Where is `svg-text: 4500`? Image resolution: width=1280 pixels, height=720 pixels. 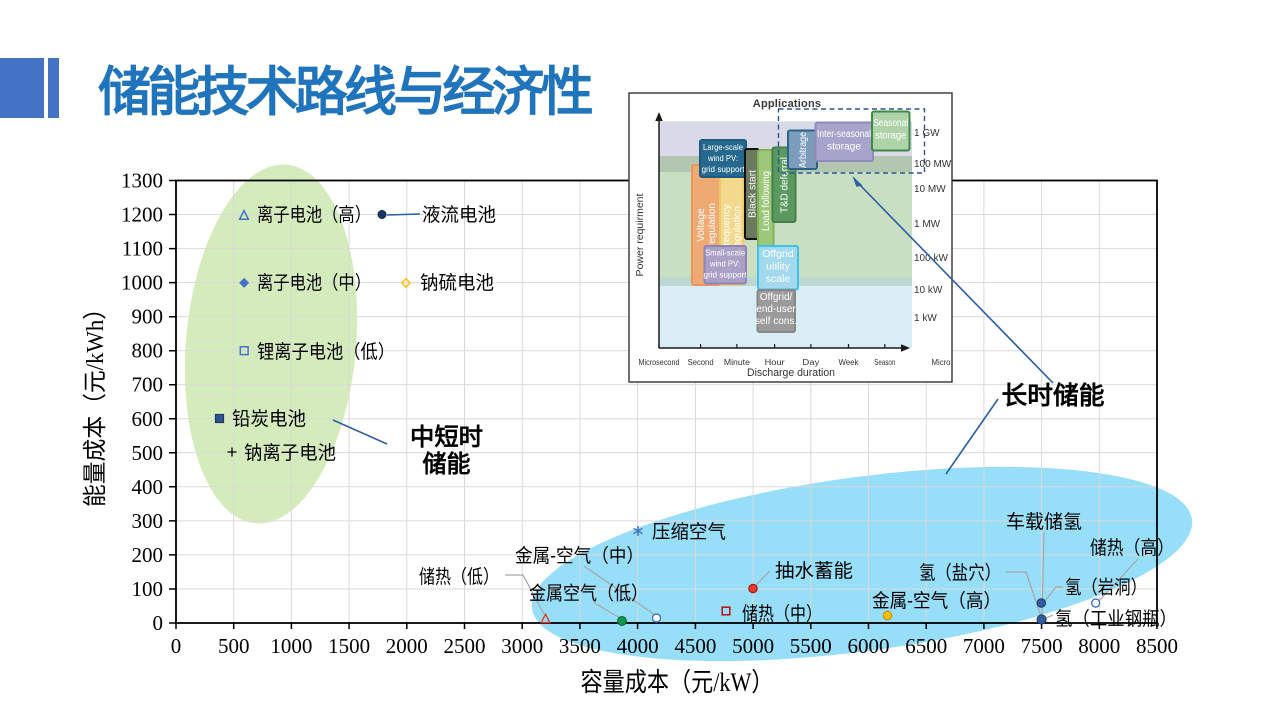 svg-text: 4500 is located at coordinates (695, 646).